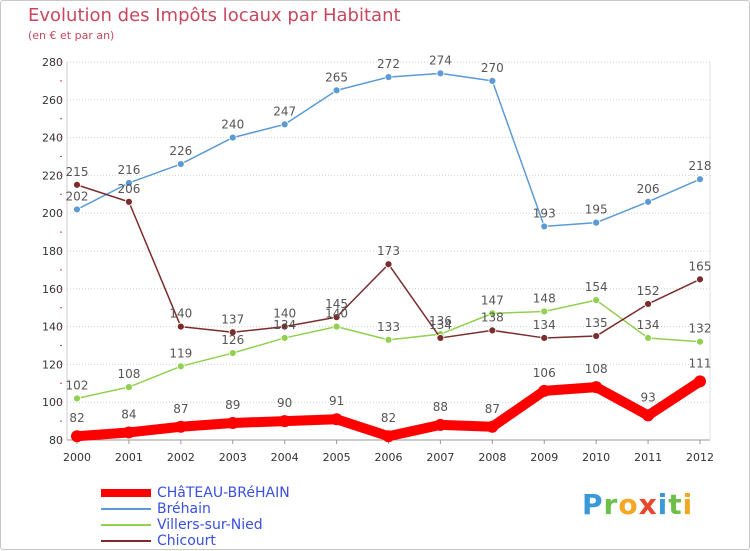 The width and height of the screenshot is (750, 551). Describe the element at coordinates (648, 504) in the screenshot. I see `logo-letter: x` at that location.